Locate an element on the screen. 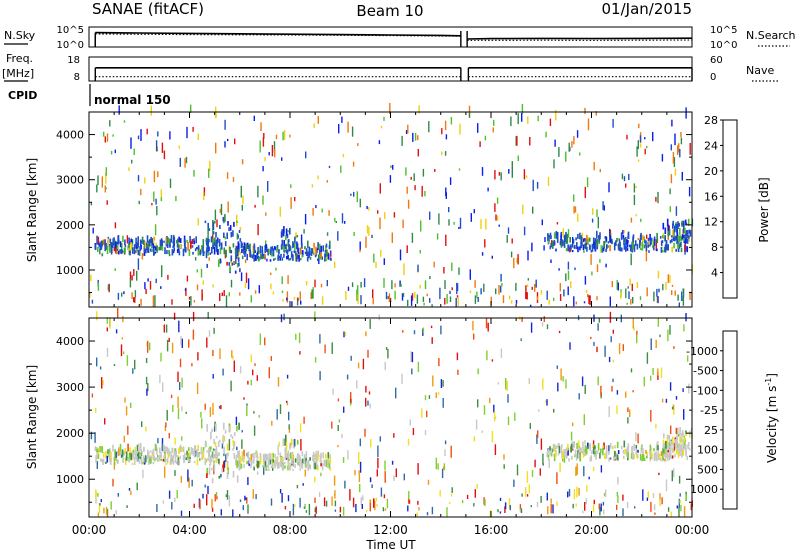  freq-left-tick-bottom: 8 is located at coordinates (77, 77).